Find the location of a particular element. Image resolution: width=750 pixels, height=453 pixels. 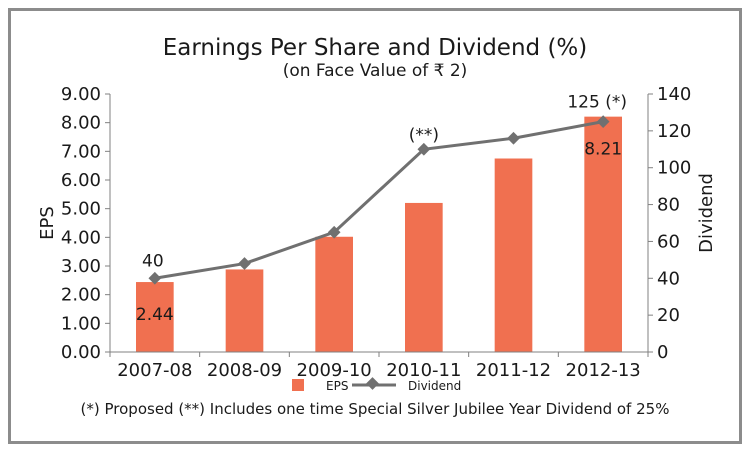

legend-eps-label: EPS is located at coordinates (337, 386).